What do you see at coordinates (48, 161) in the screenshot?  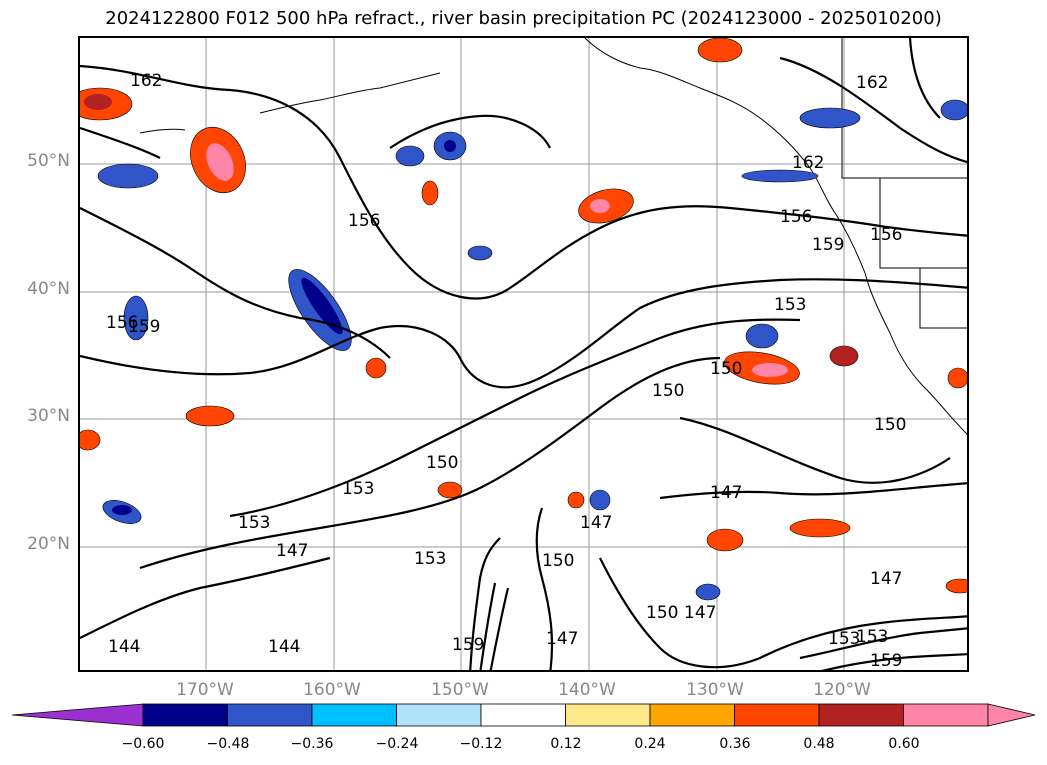 I see `lat-label: 50°N` at bounding box center [48, 161].